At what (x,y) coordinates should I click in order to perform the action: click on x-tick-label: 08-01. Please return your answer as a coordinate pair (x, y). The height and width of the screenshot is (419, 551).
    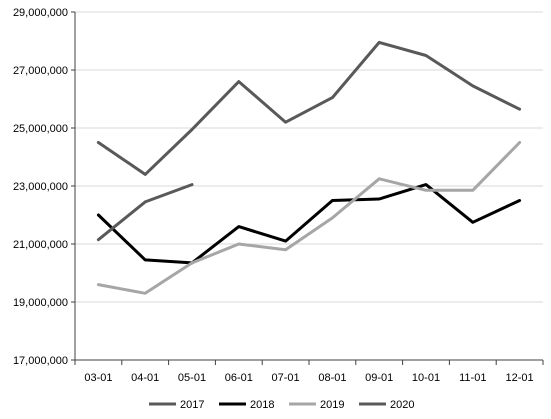
    Looking at the image, I should click on (332, 378).